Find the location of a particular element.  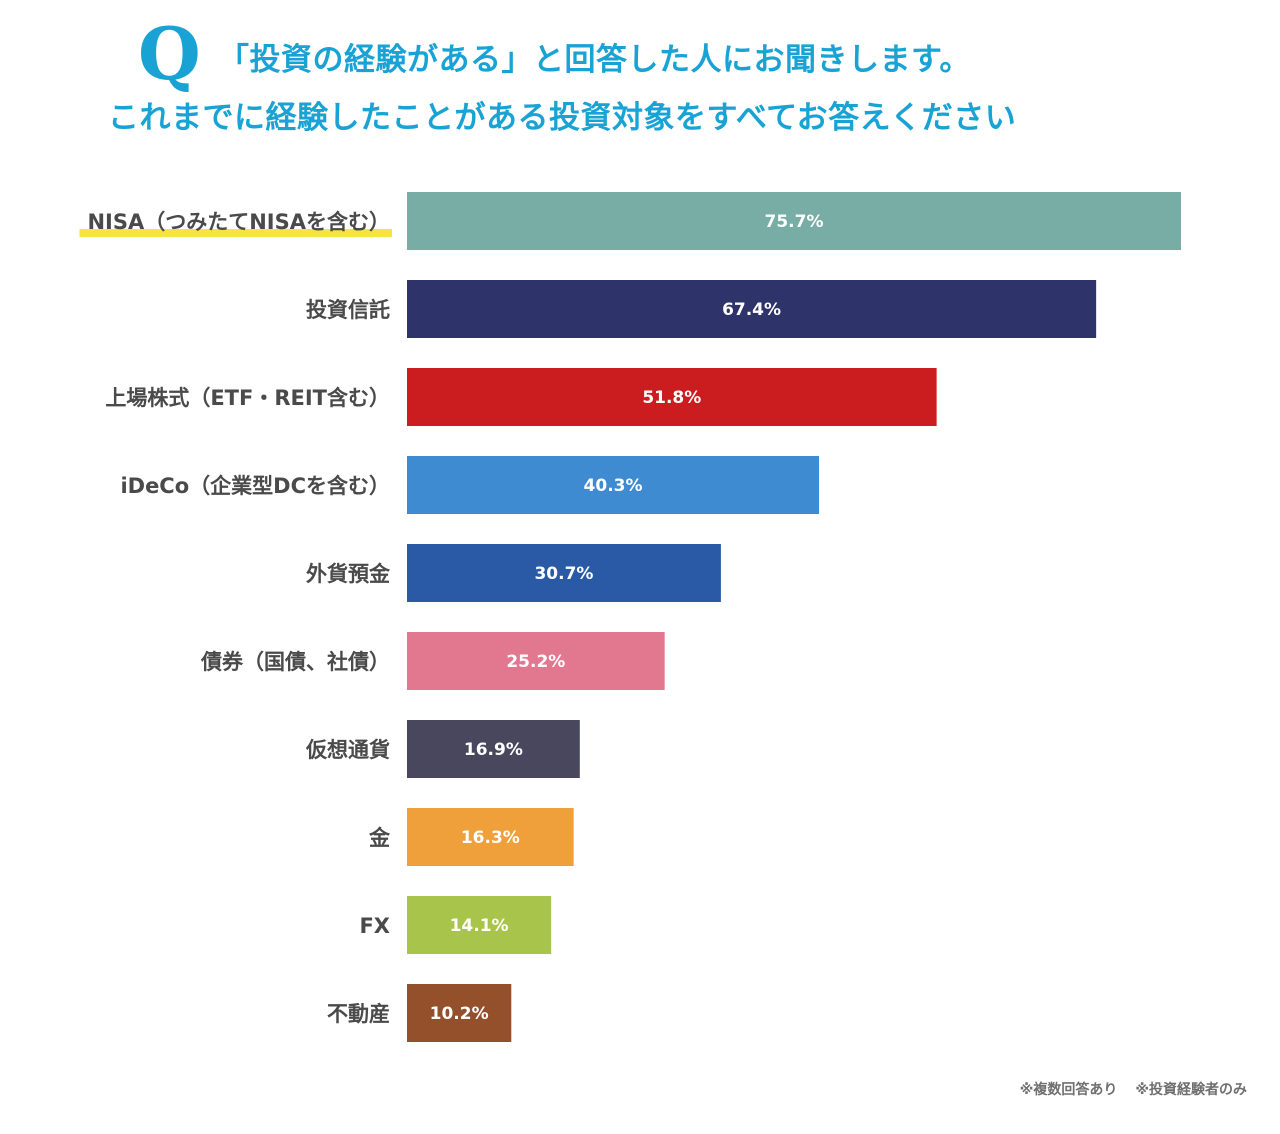

highlight-marker is located at coordinates (235, 233).